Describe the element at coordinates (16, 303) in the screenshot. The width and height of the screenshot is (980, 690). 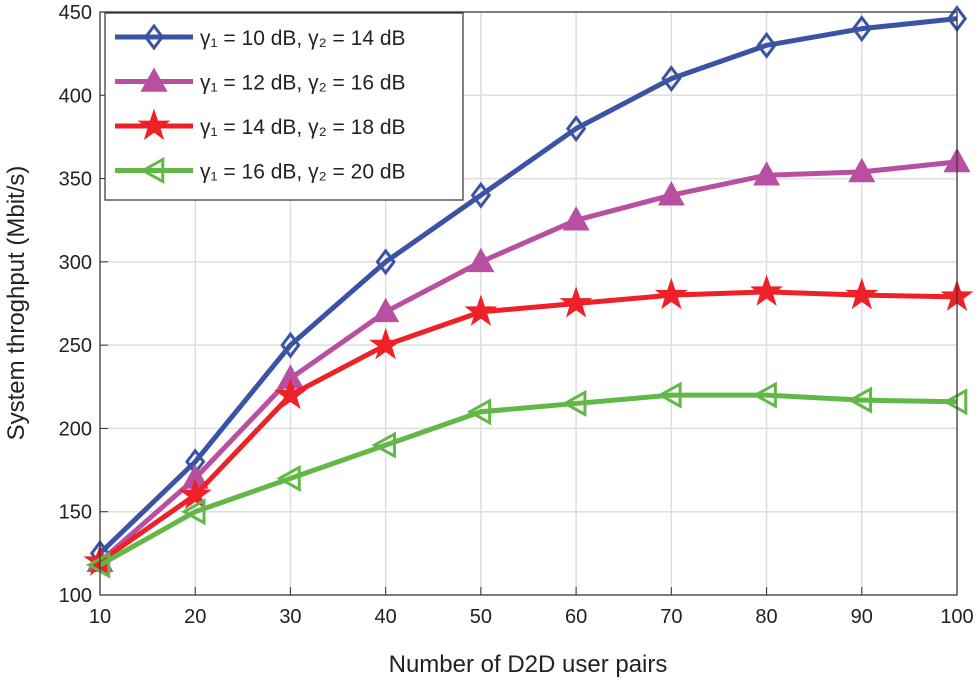
I see `y-axis-label: System throghput (Mbit/s)` at that location.